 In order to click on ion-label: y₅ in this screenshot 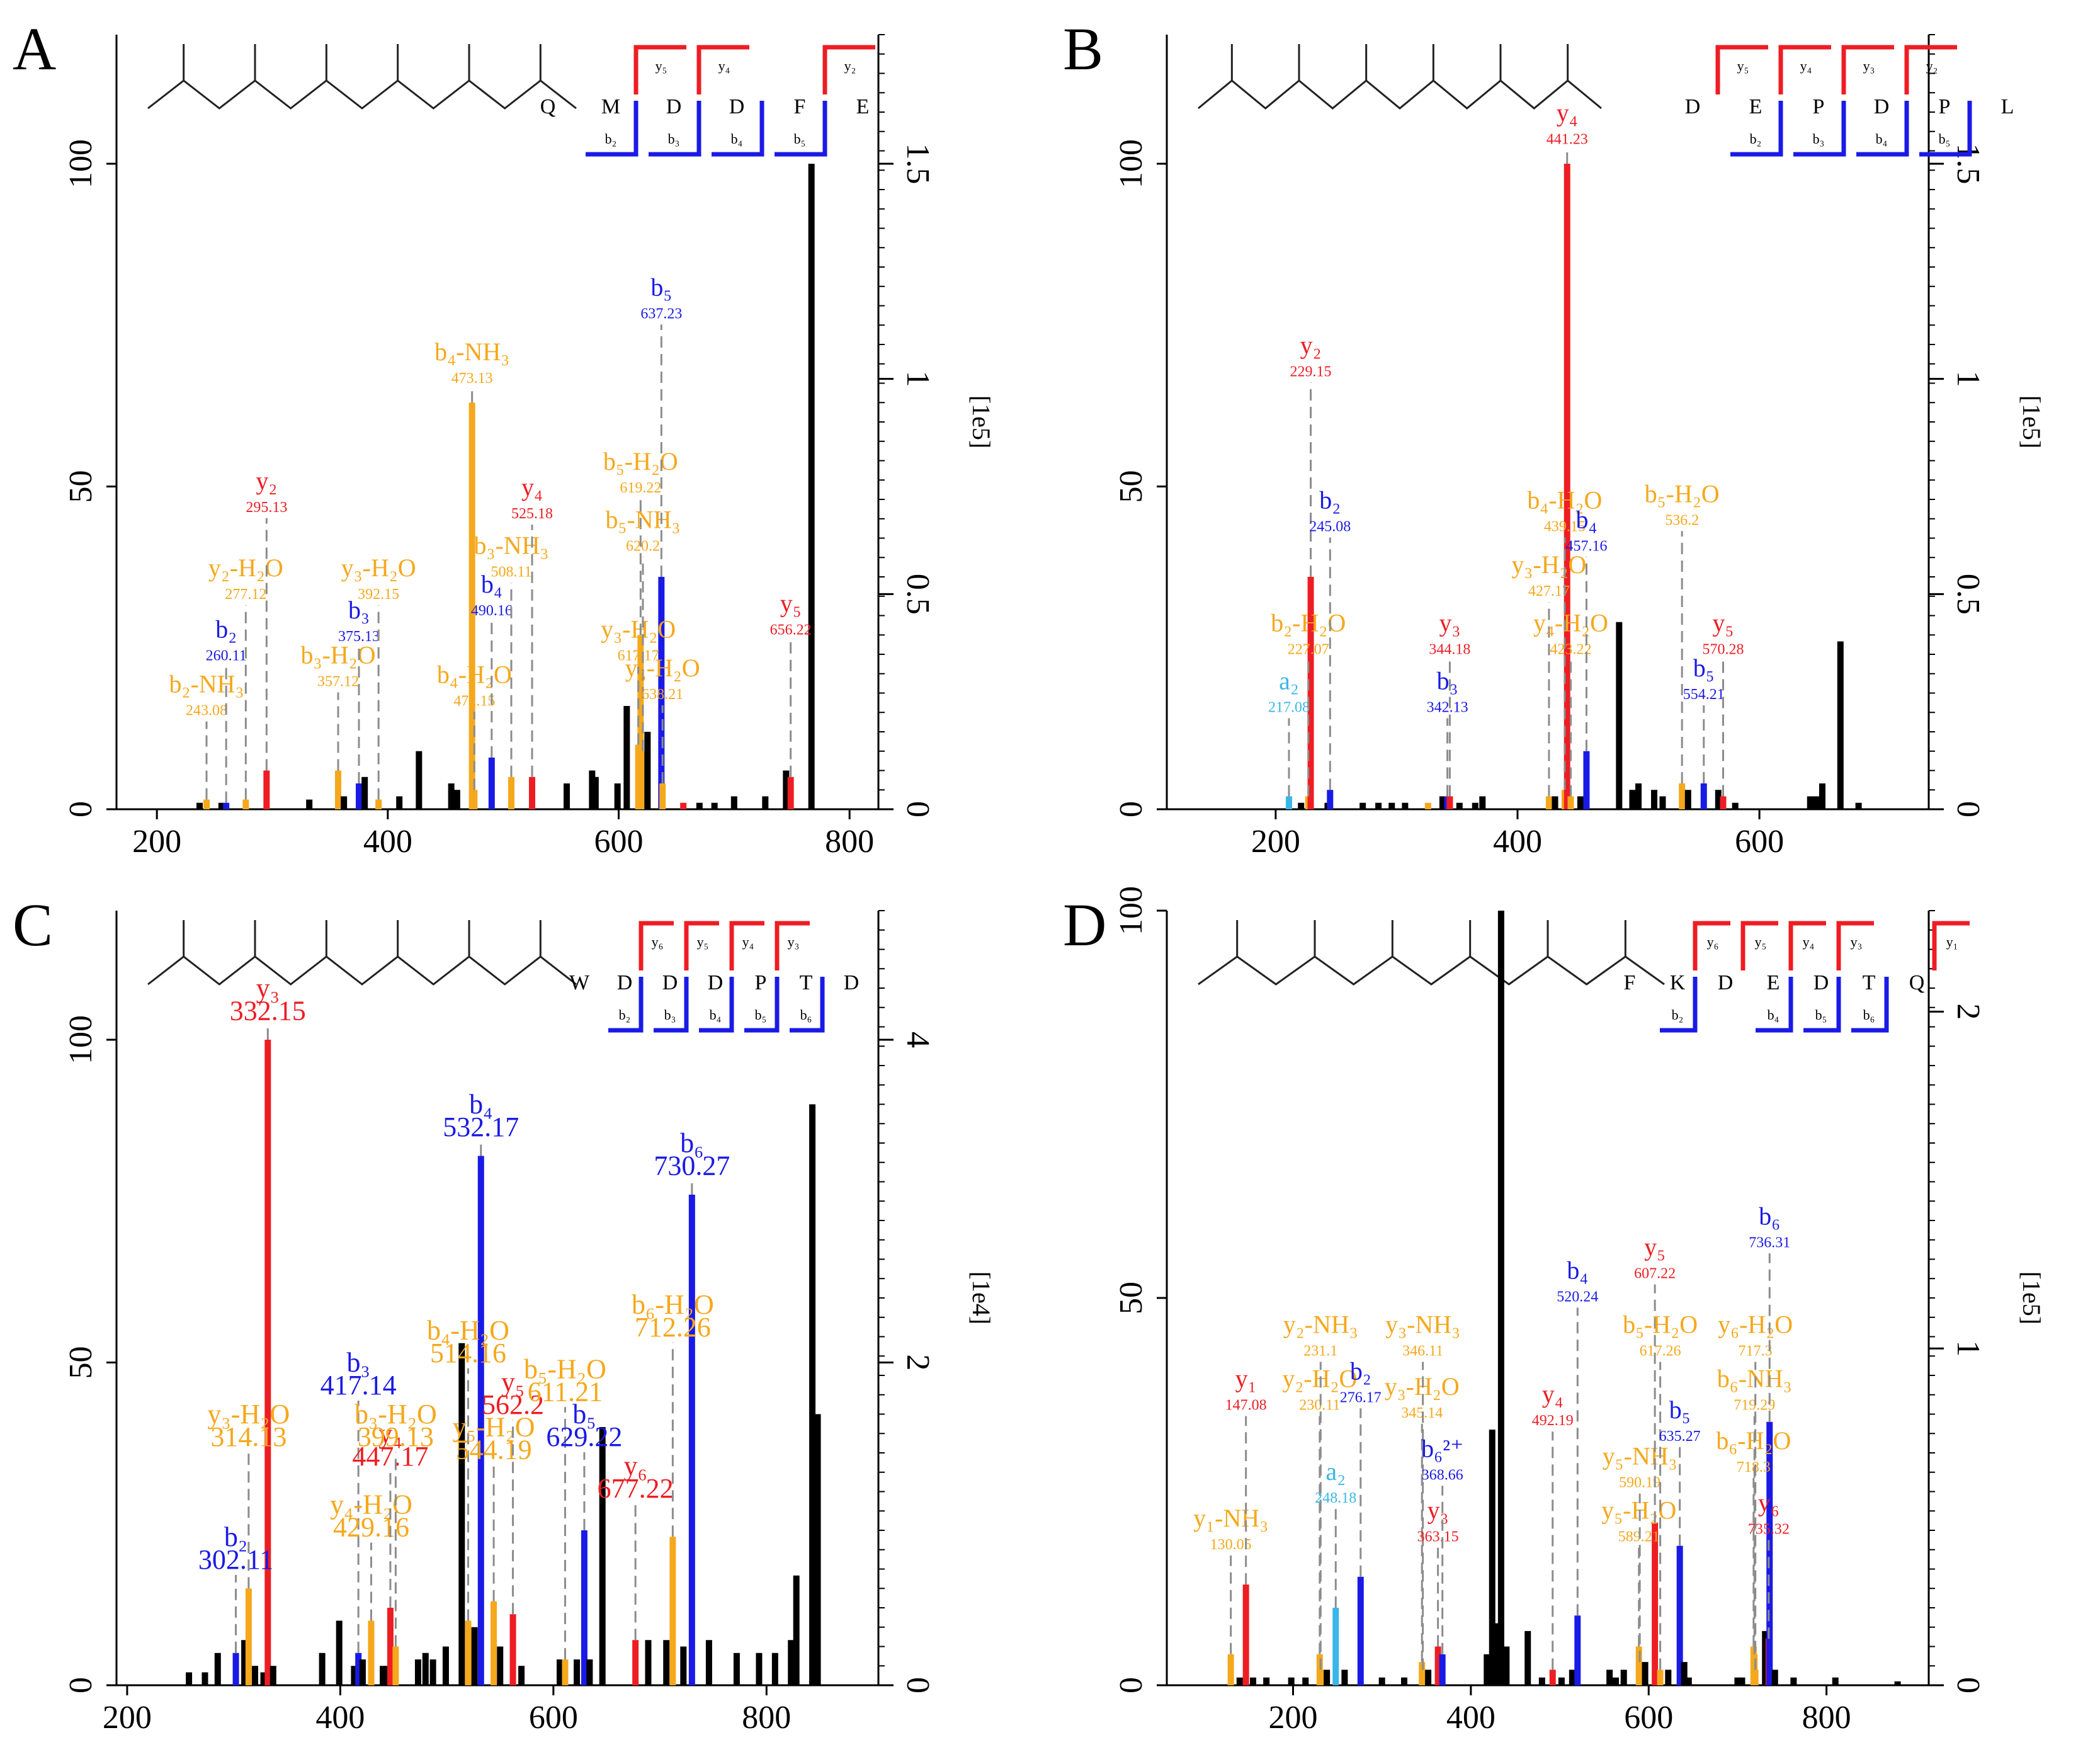, I will do `click(1723, 622)`.